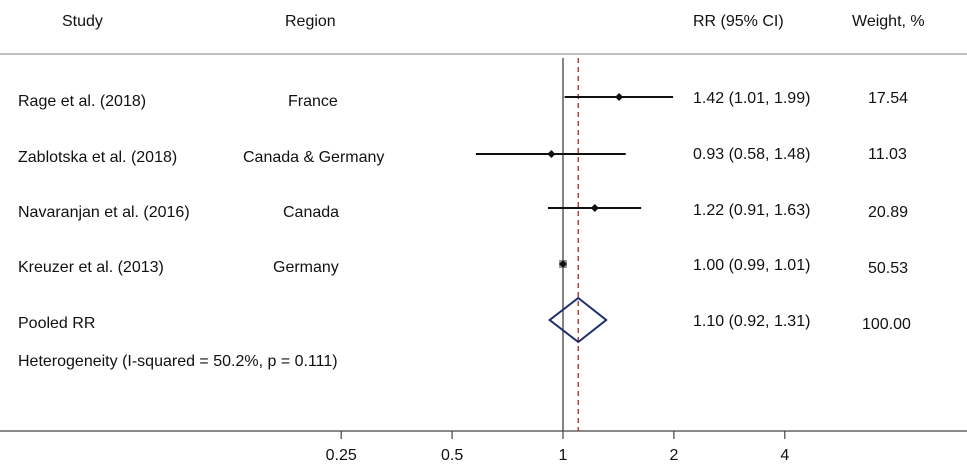 The width and height of the screenshot is (967, 465). I want to click on weight-text-zablotska: 11.03, so click(887, 154).